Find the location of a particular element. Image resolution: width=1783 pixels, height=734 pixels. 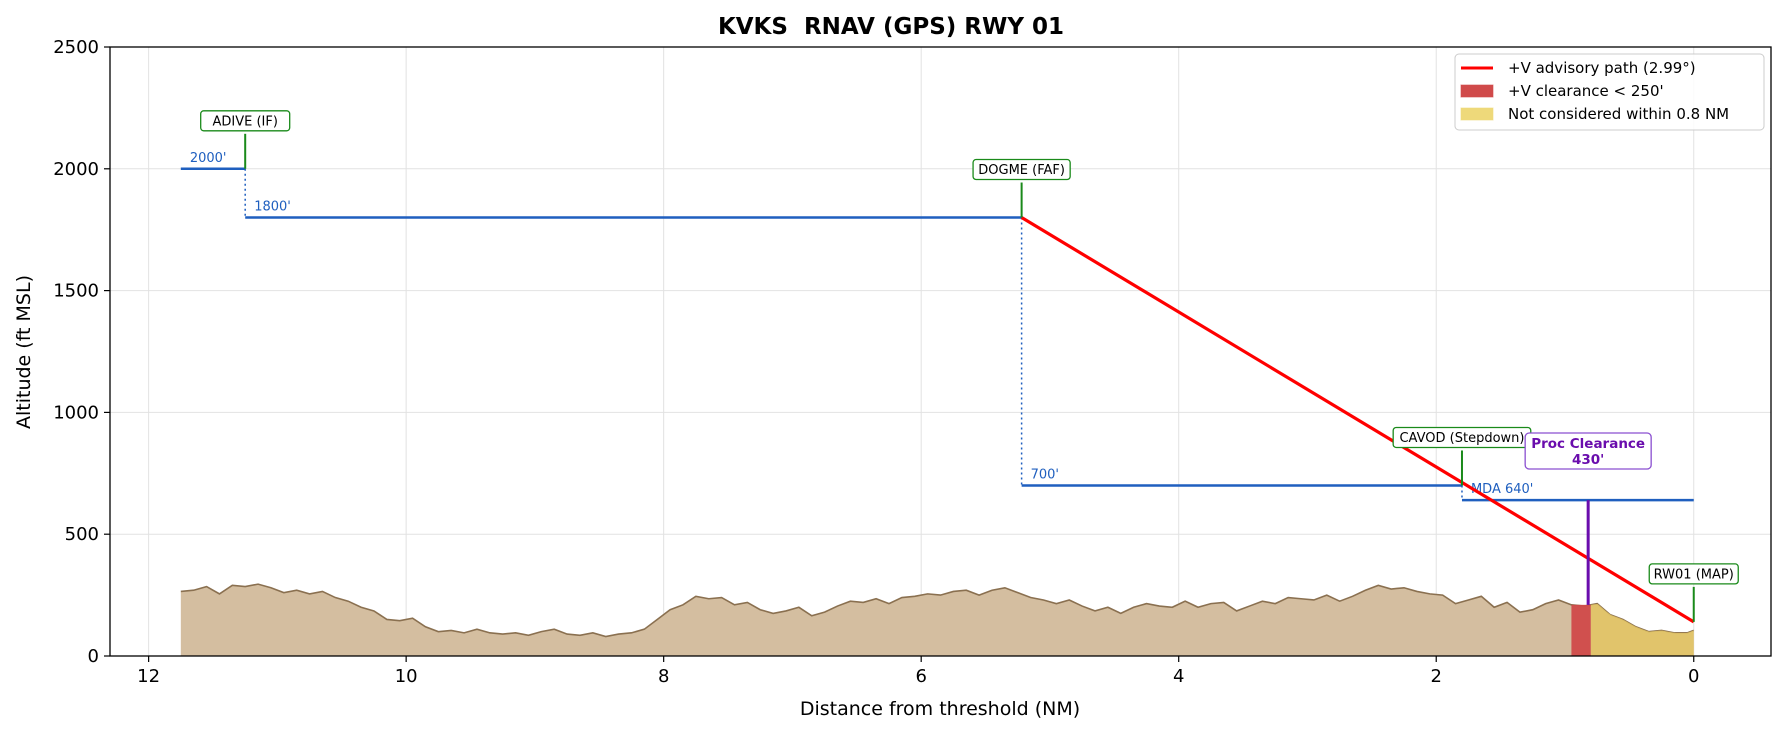

minimum-altitude-label: 1800' is located at coordinates (272, 207).